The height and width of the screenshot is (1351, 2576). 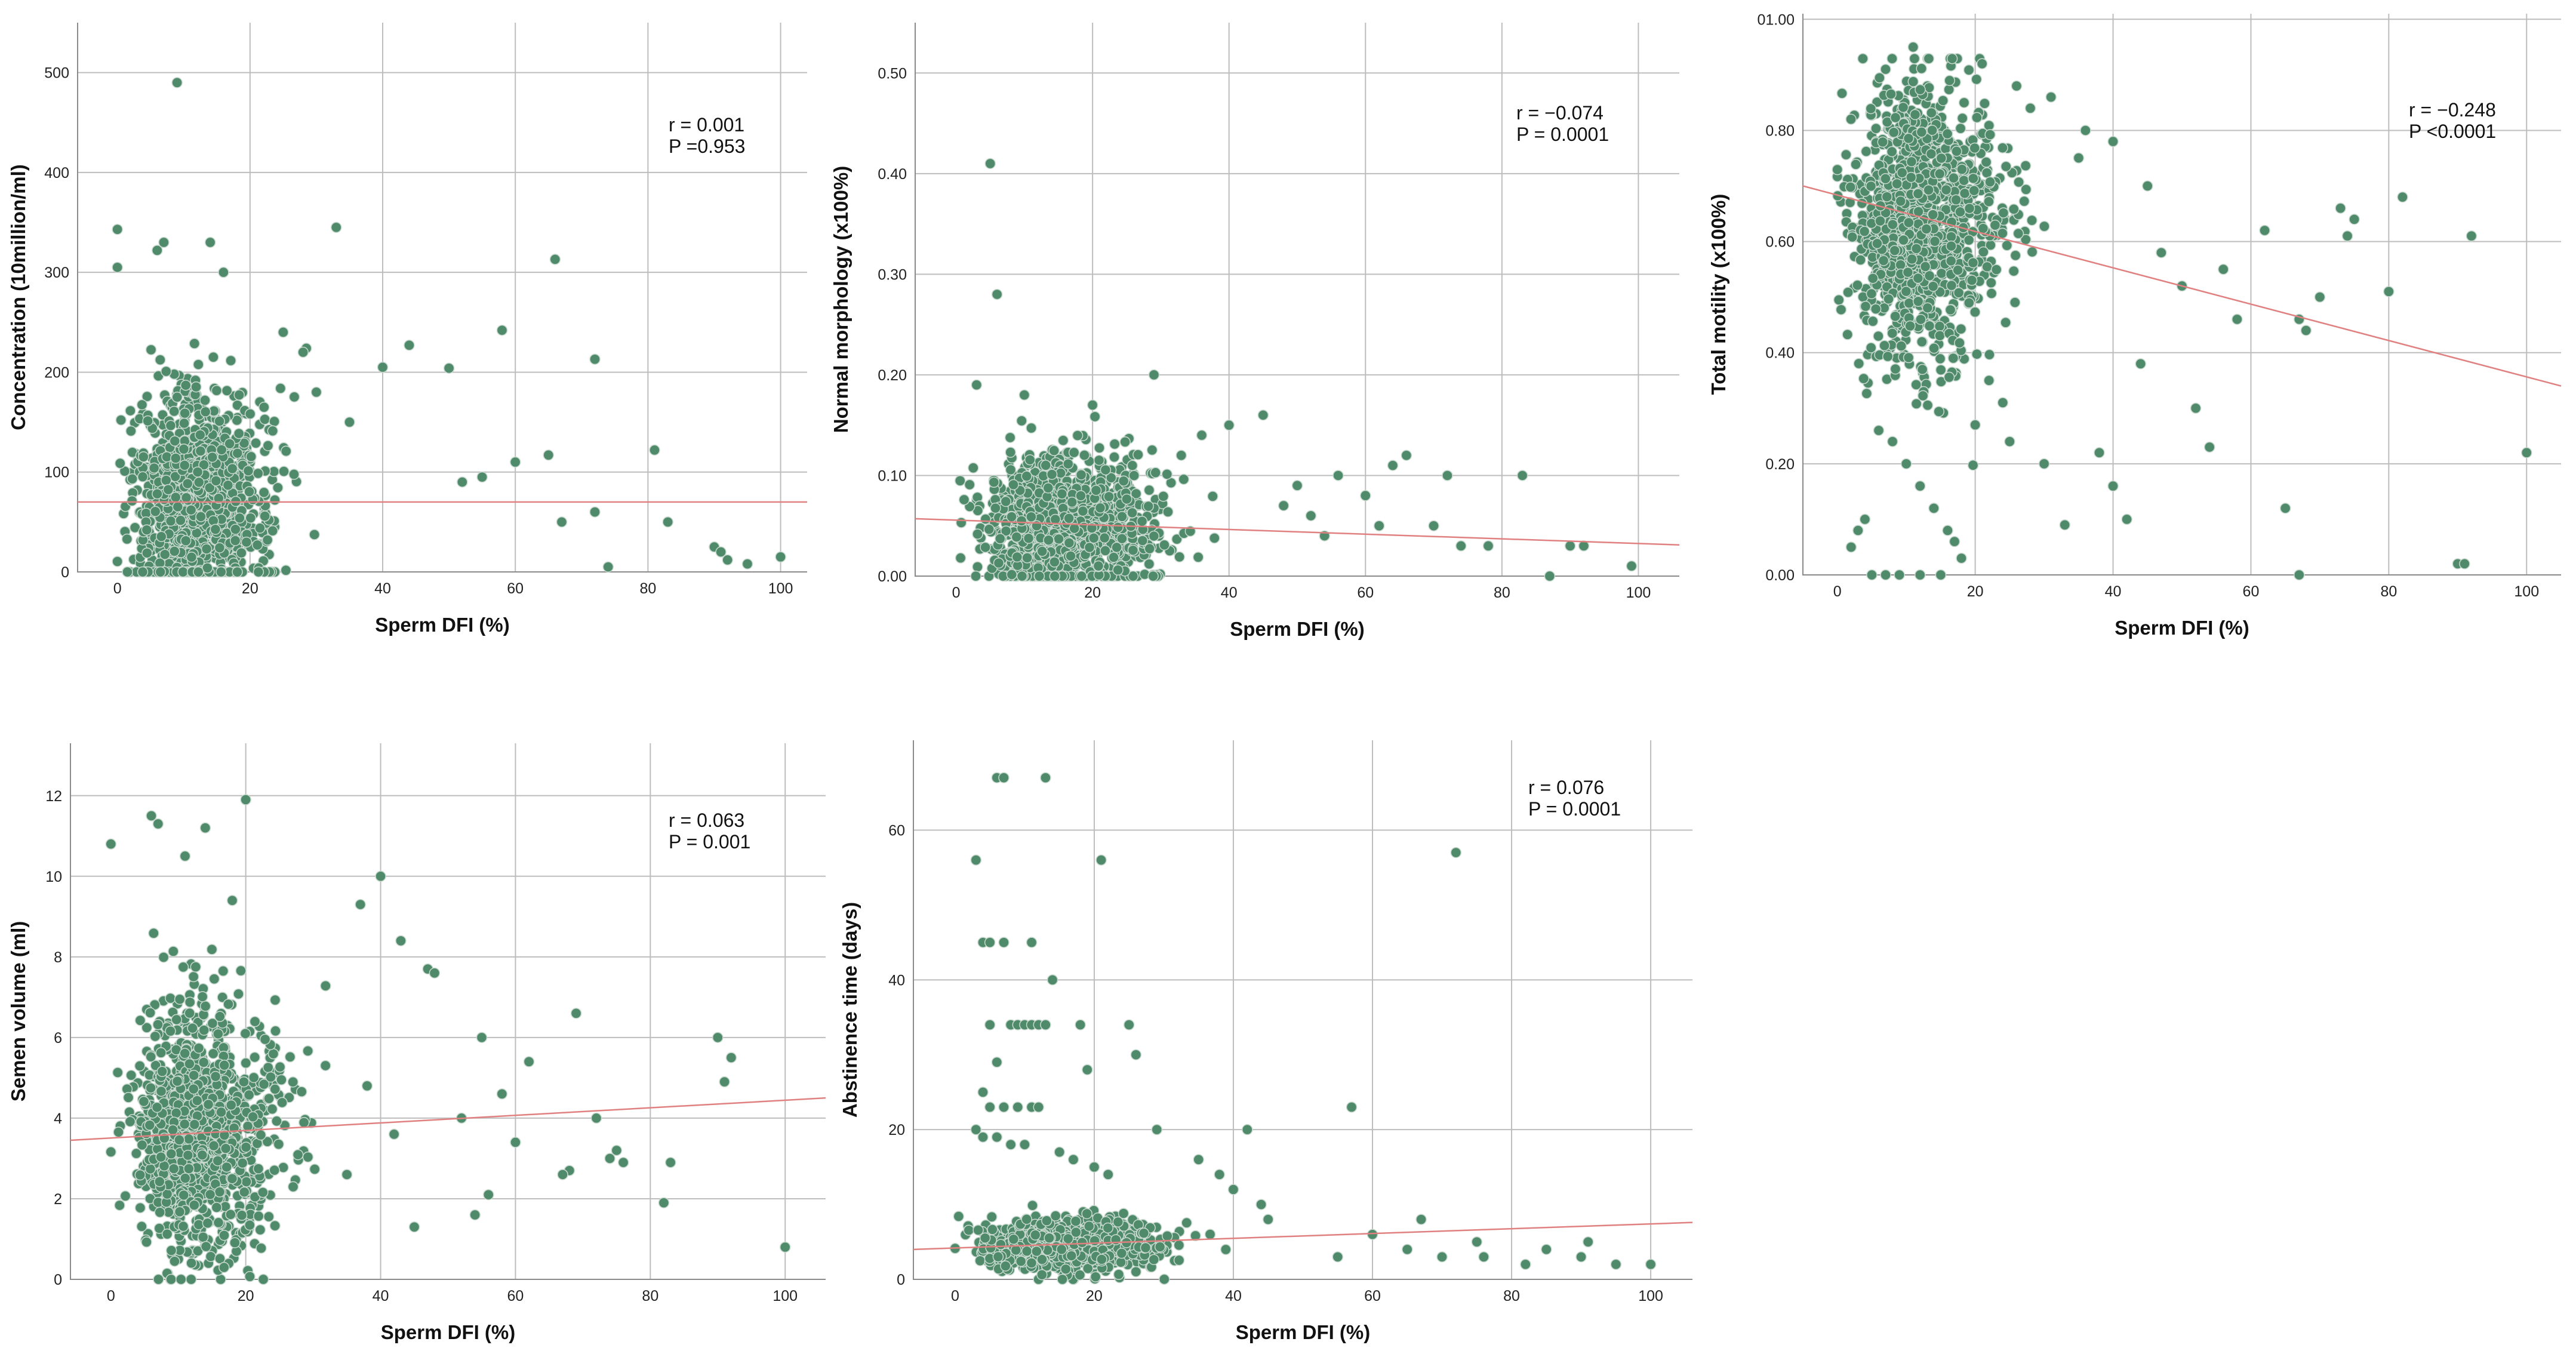 I want to click on y-tick-label: 0.20, so click(x=892, y=375).